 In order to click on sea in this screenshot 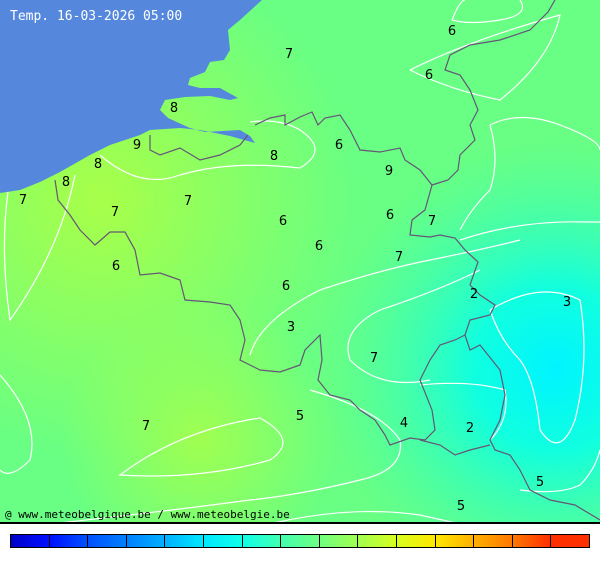, I will do `click(131, 96)`.